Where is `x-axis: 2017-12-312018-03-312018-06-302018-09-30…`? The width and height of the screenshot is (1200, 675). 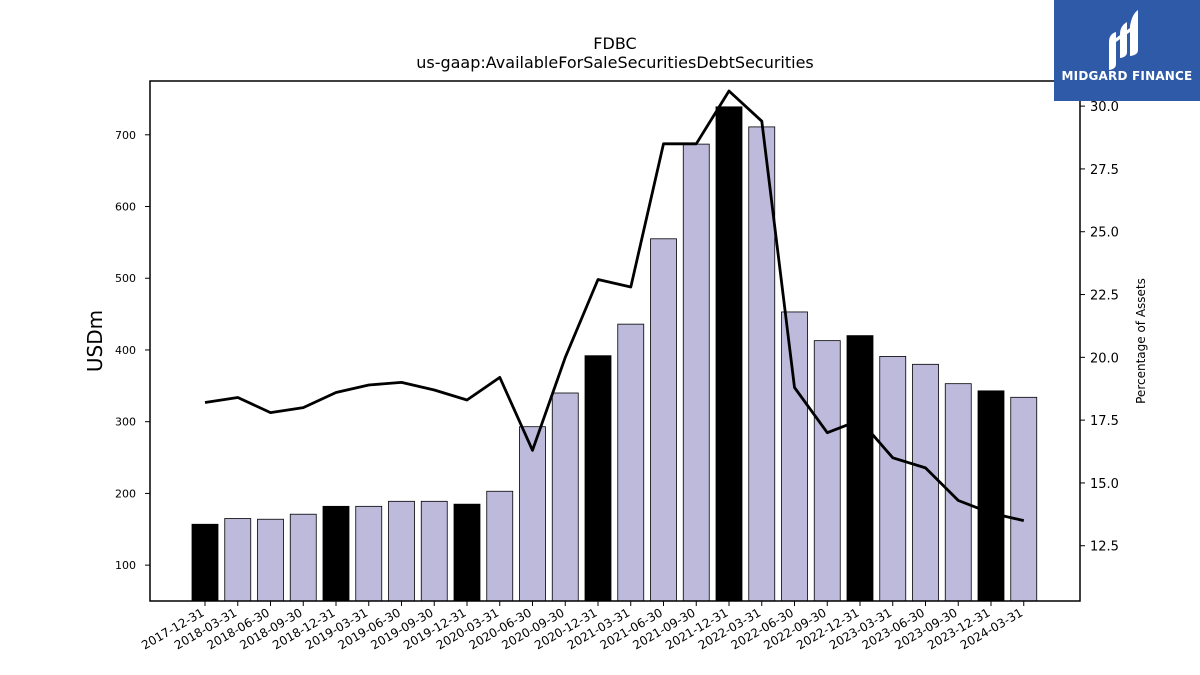 x-axis: 2017-12-312018-03-312018-06-302018-09-30… is located at coordinates (582, 626).